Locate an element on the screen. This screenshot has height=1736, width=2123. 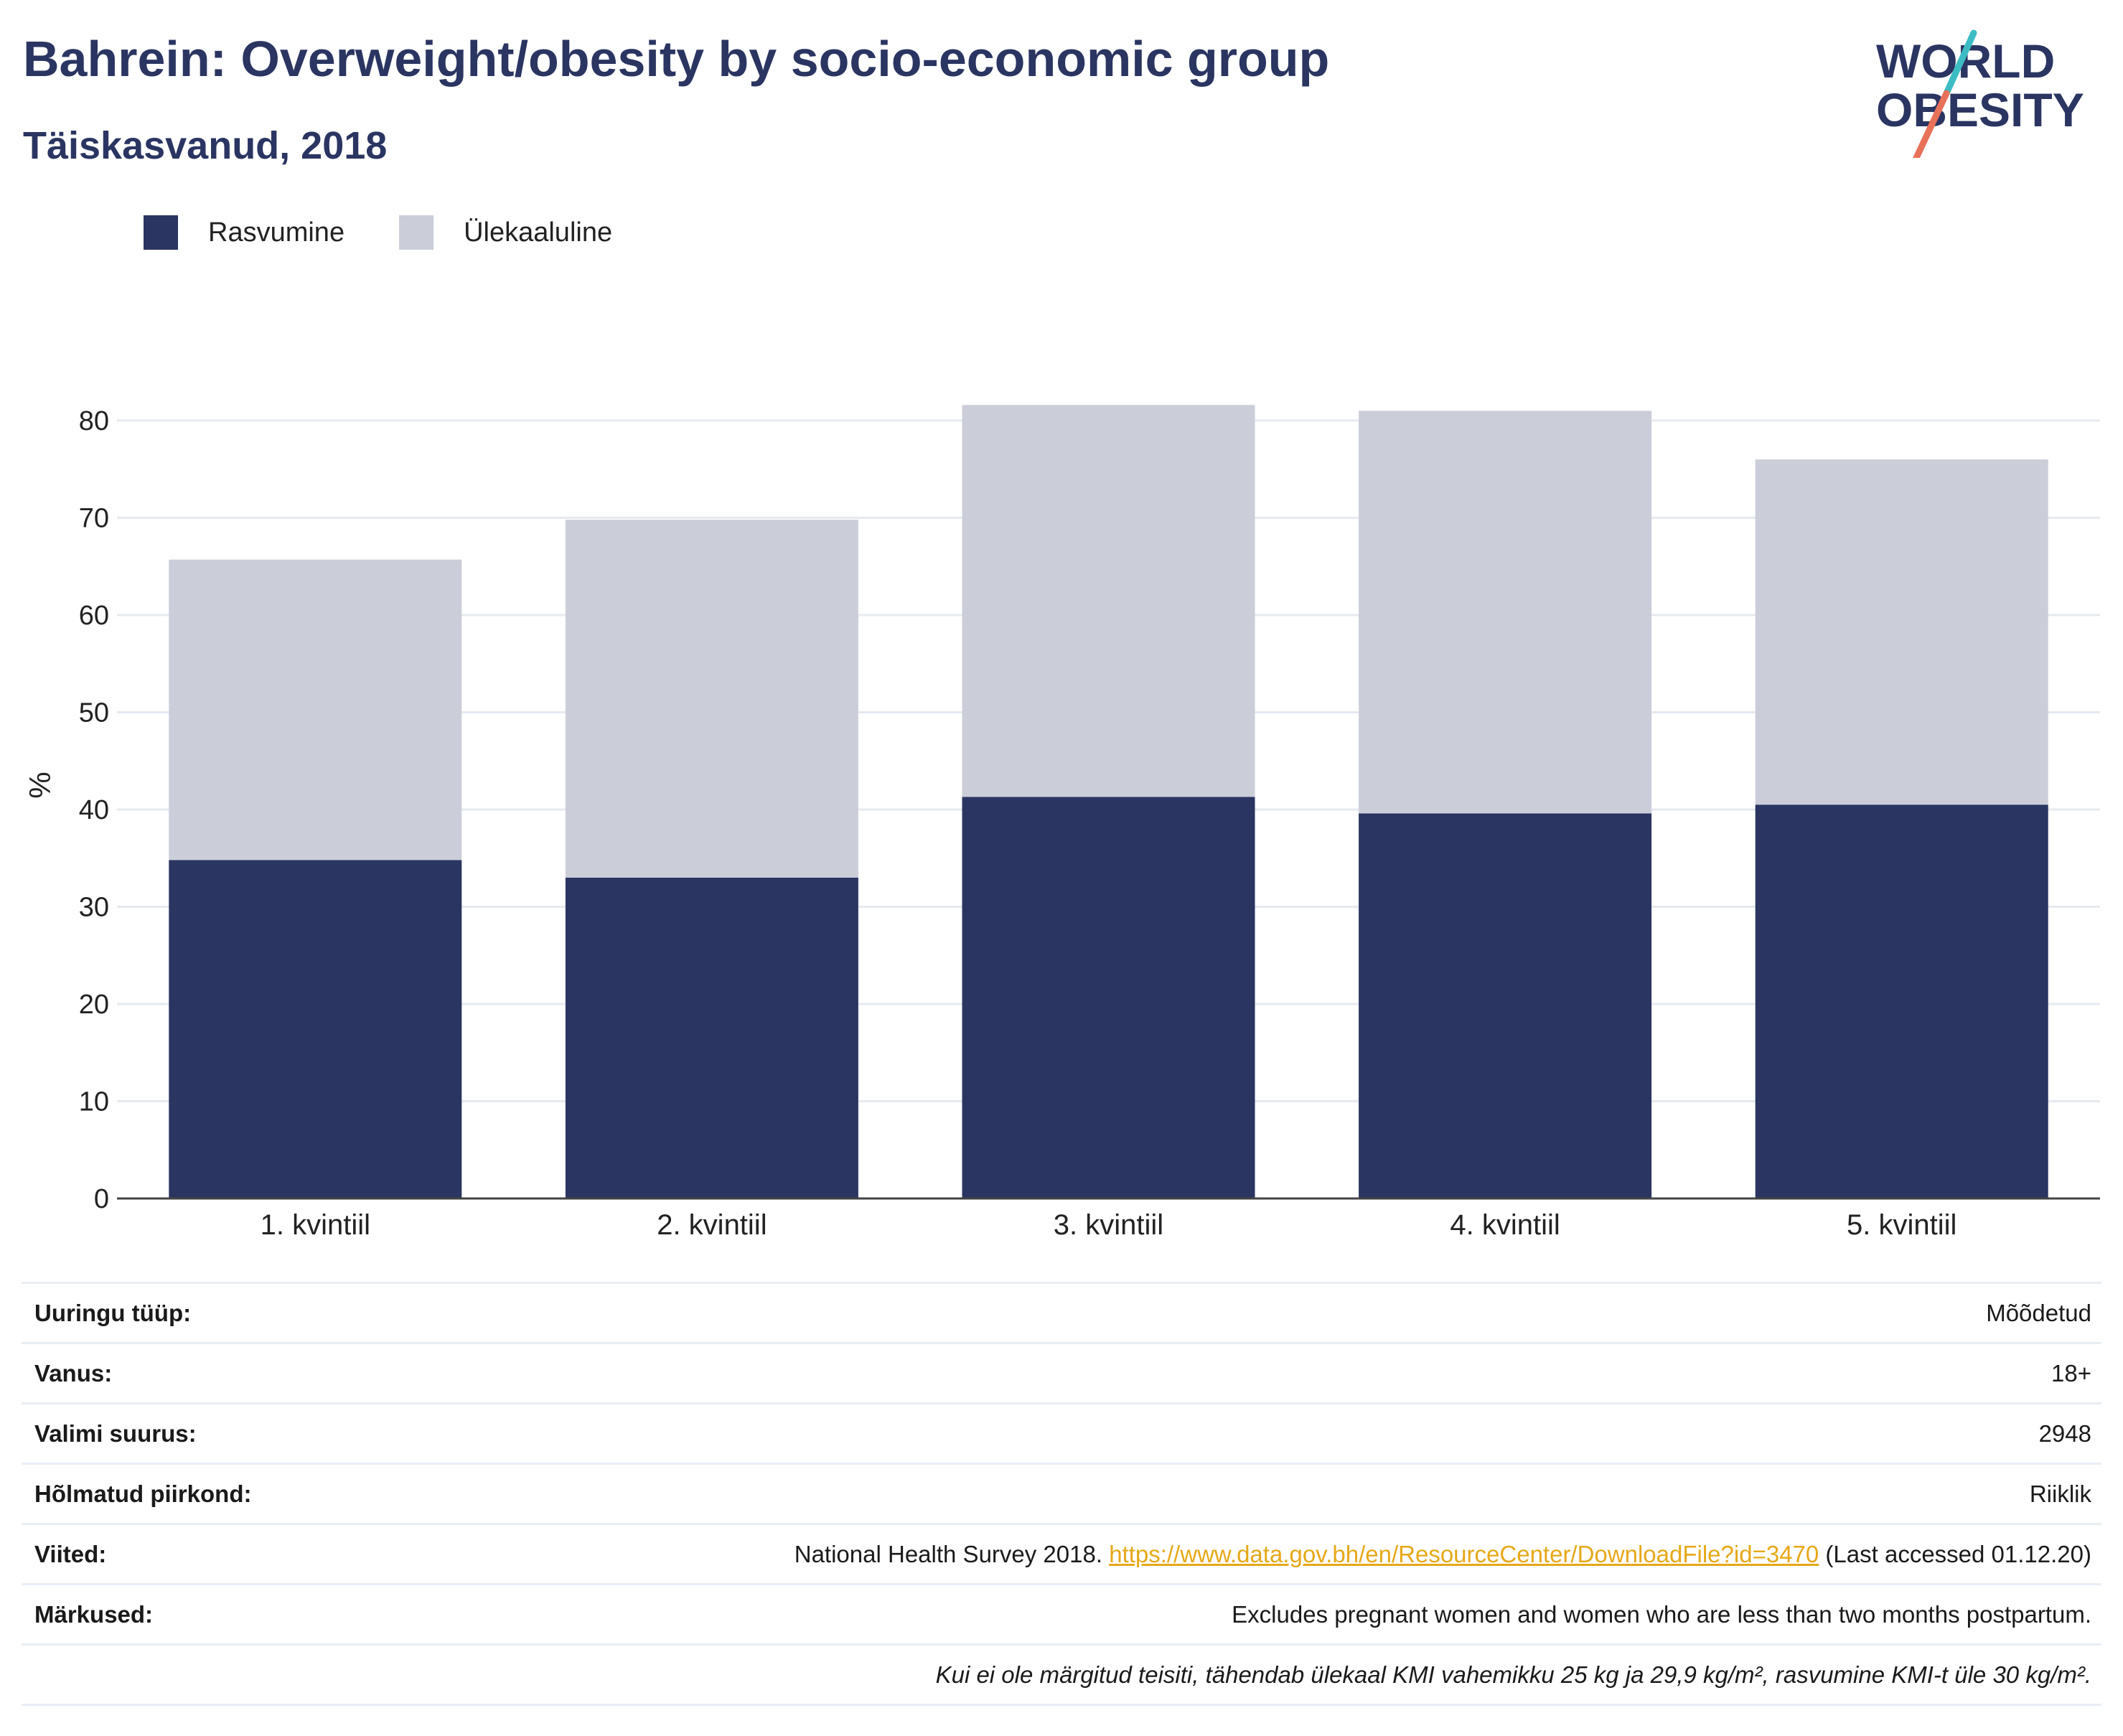
meta-value: Riiklik is located at coordinates (2060, 1493).